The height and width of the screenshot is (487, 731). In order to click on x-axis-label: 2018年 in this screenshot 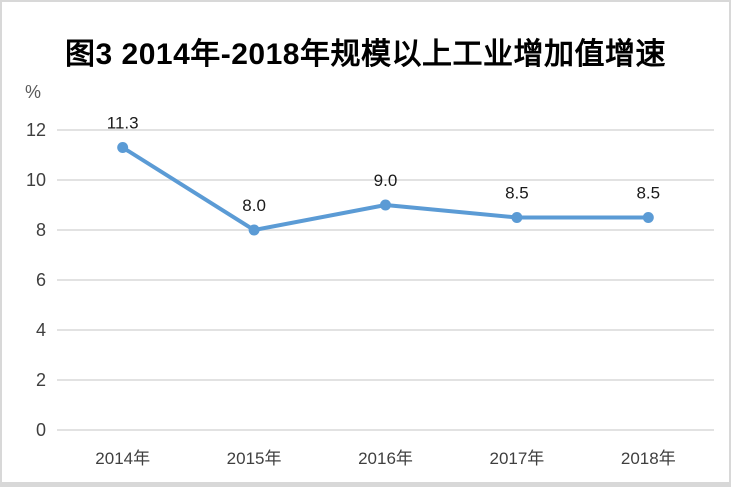, I will do `click(648, 458)`.